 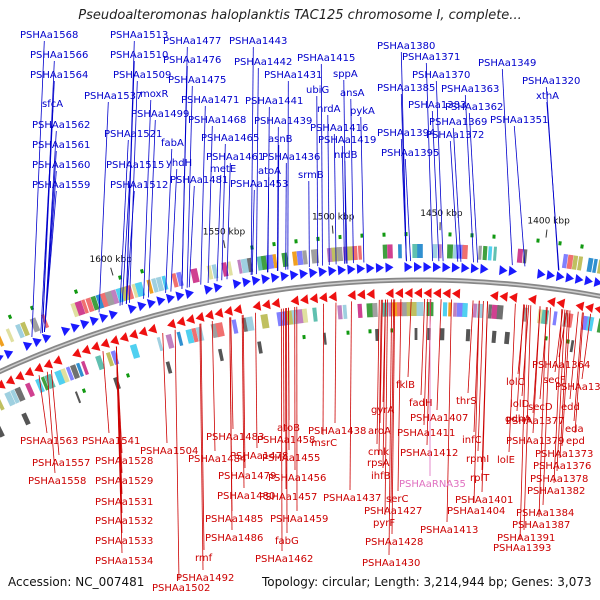 I want to click on reverse-gene-label: PSHAa1528, so click(x=124, y=461).